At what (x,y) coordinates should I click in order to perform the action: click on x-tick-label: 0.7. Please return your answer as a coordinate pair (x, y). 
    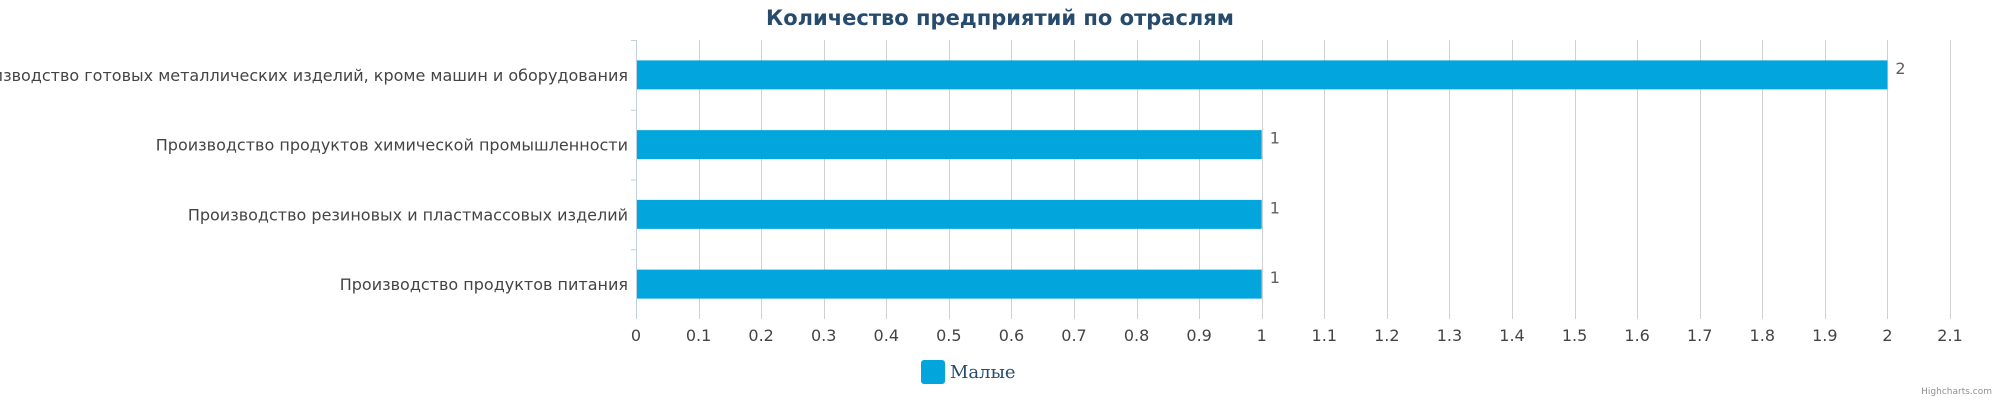
    Looking at the image, I should click on (1073, 335).